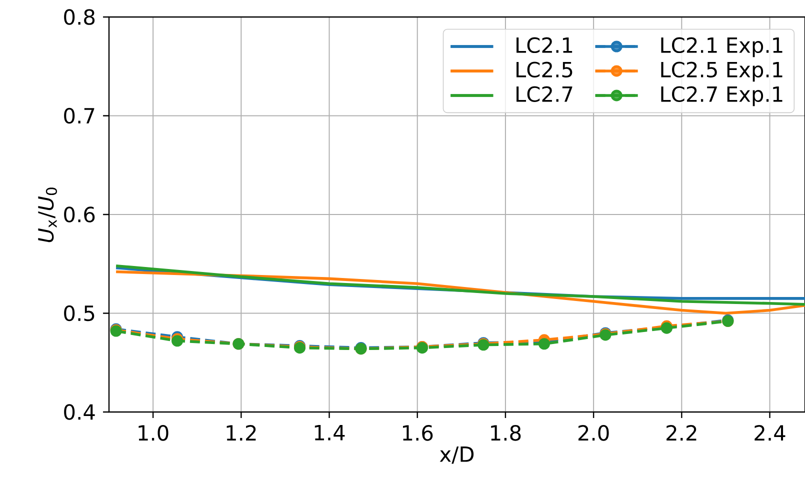 This screenshot has height=480, width=805. Describe the element at coordinates (329, 432) in the screenshot. I see `x-tick-label: 1.4` at that location.